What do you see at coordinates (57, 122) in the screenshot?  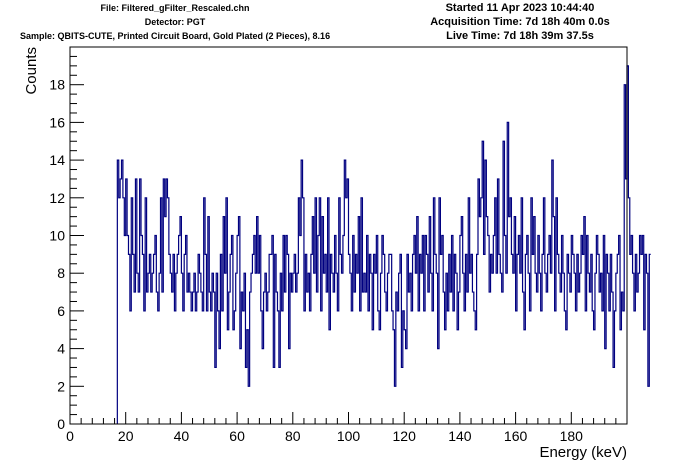 I see `y-tick-label: 16` at bounding box center [57, 122].